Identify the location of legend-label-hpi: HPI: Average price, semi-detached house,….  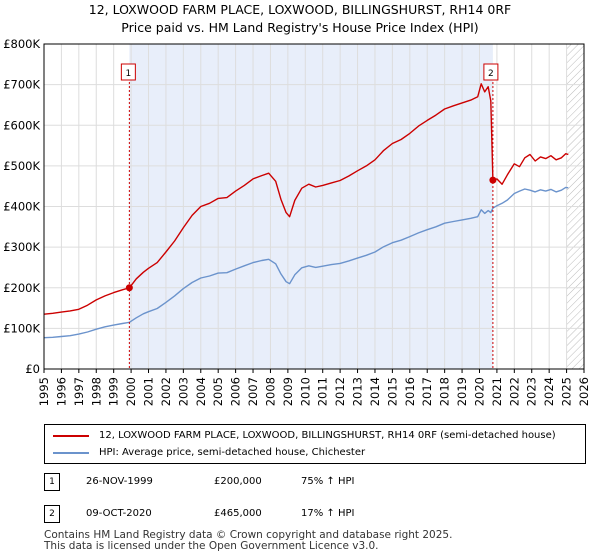
(232, 452).